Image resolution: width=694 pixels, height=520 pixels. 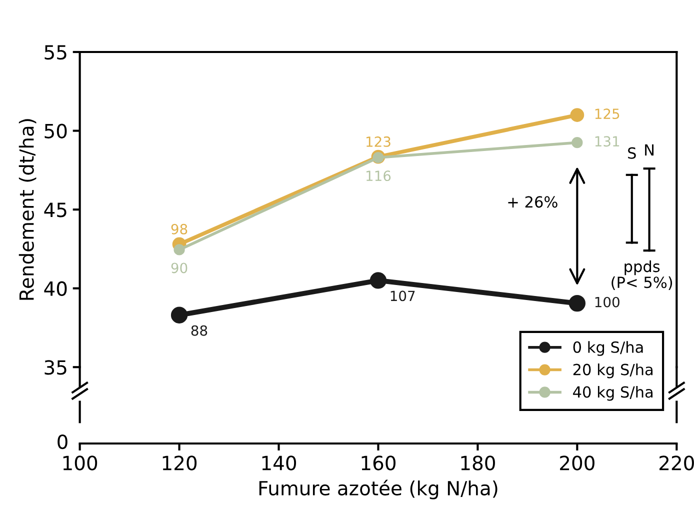 I want to click on annotation: 123, so click(x=378, y=141).